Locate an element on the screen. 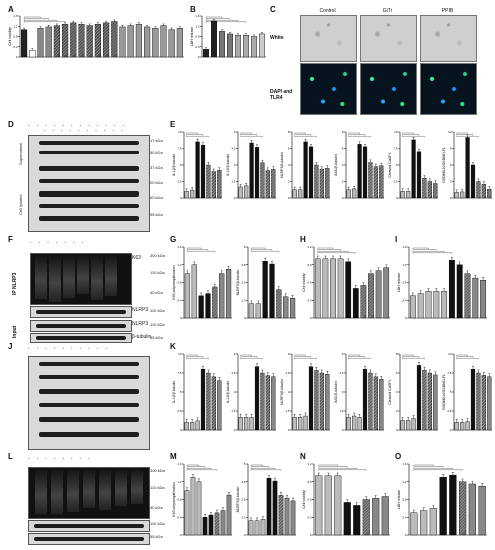 This screenshot has width=495, height=550. western-blot-j is located at coordinates (89, 403).